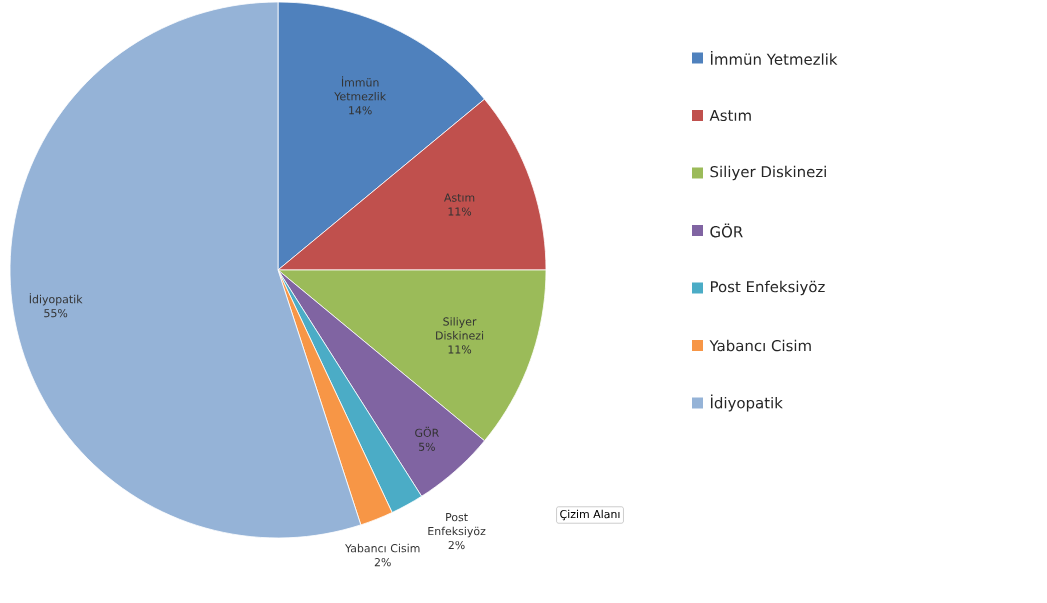  What do you see at coordinates (360, 88) in the screenshot?
I see `slice-label: İmmün Yetmezlik` at bounding box center [360, 88].